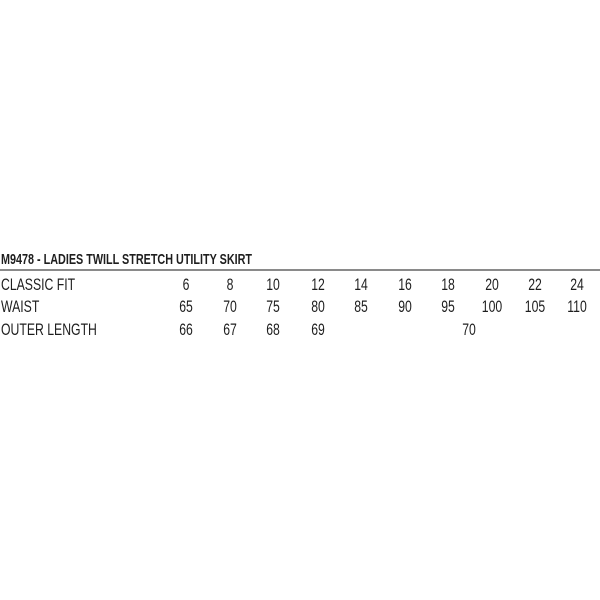 The image size is (600, 600). I want to click on waist-cell: 80, so click(318, 306).